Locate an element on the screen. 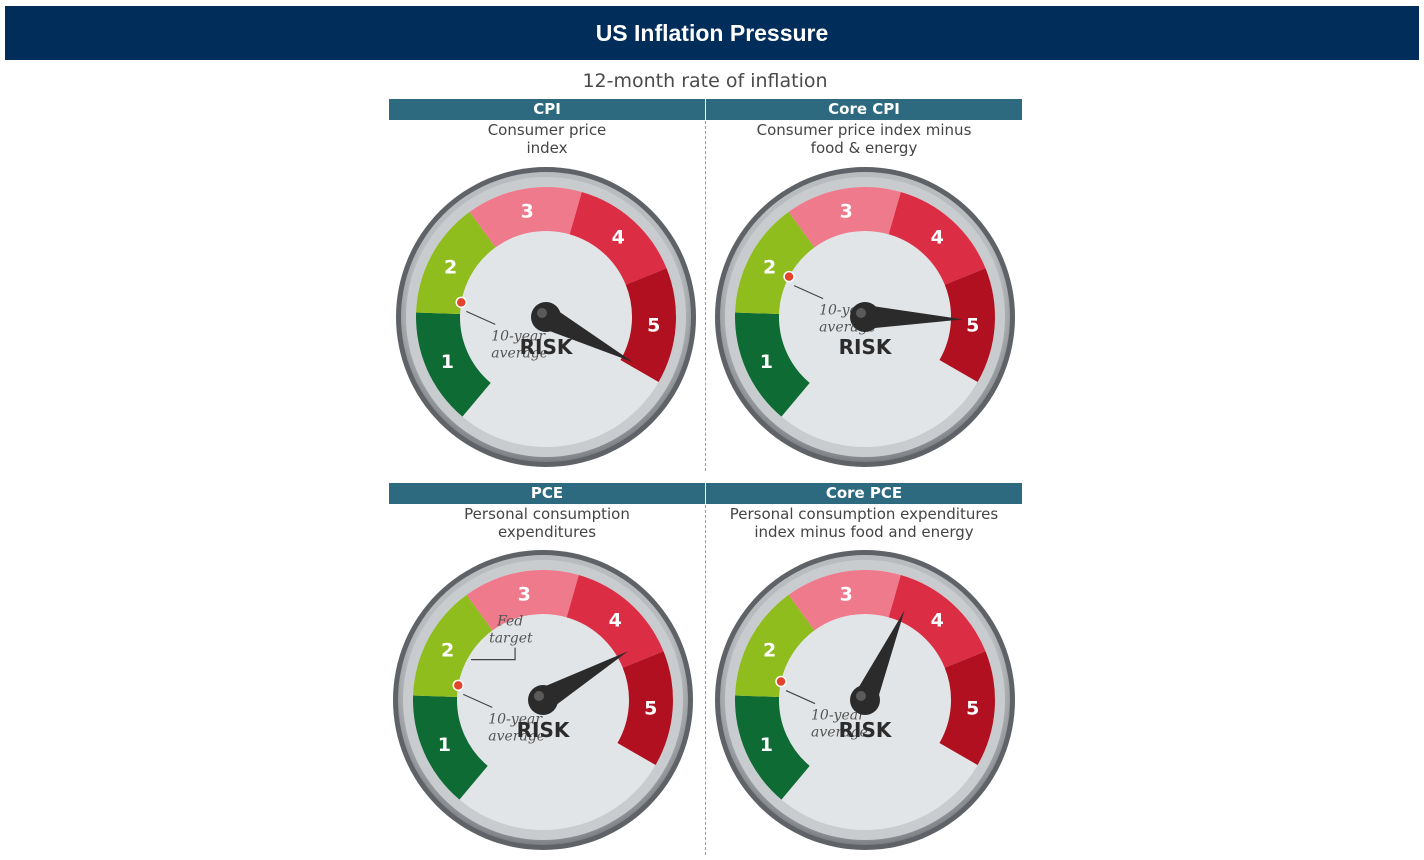 The width and height of the screenshot is (1424, 860). panel-title: Core PCE is located at coordinates (864, 493).